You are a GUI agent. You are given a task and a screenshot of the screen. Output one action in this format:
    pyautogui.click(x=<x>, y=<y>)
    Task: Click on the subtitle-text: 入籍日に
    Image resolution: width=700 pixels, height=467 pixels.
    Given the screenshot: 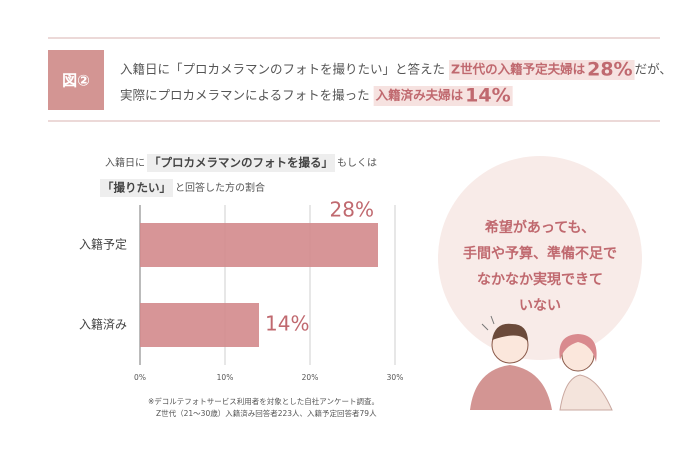 What is the action you would take?
    pyautogui.click(x=125, y=162)
    